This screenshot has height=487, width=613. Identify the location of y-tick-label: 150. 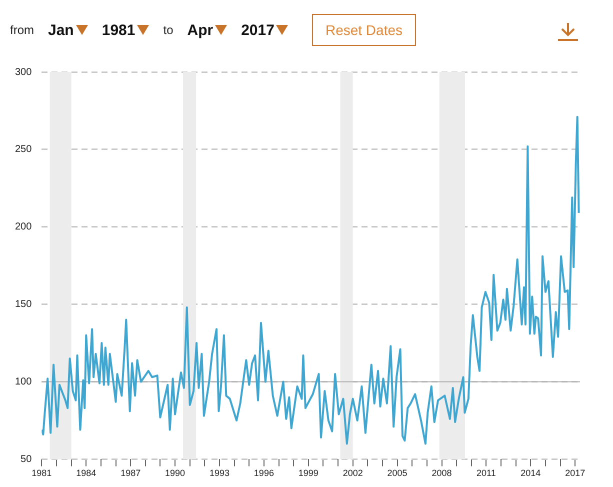
(23, 304).